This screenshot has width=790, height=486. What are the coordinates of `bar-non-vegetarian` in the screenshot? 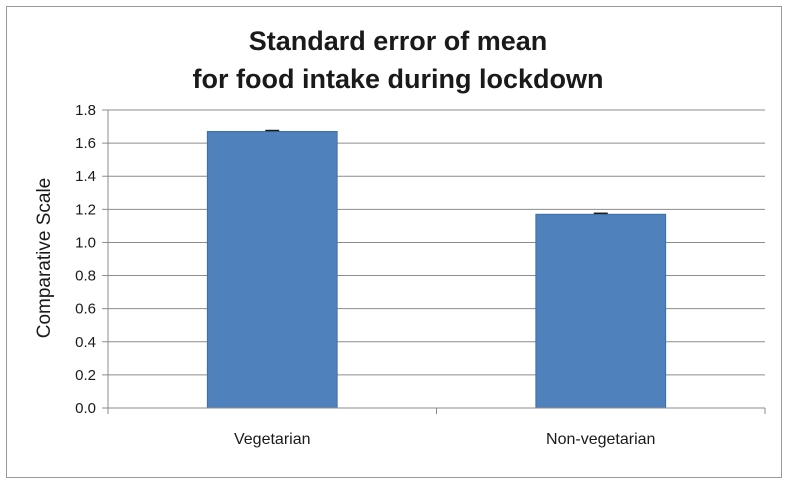 It's located at (601, 311).